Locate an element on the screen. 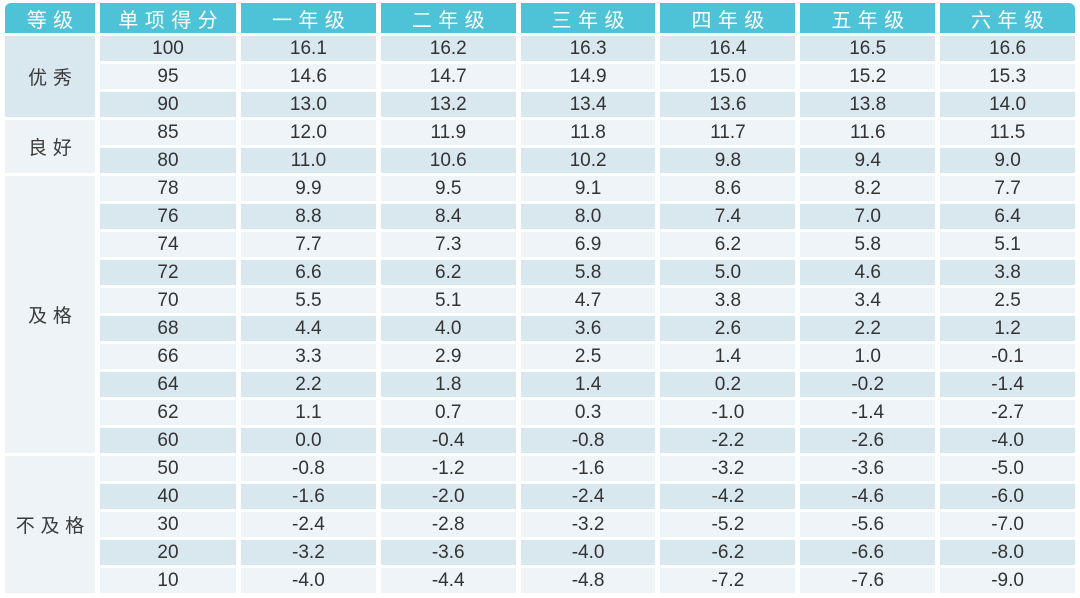 The image size is (1080, 598). value-cell: 13.8 is located at coordinates (868, 104).